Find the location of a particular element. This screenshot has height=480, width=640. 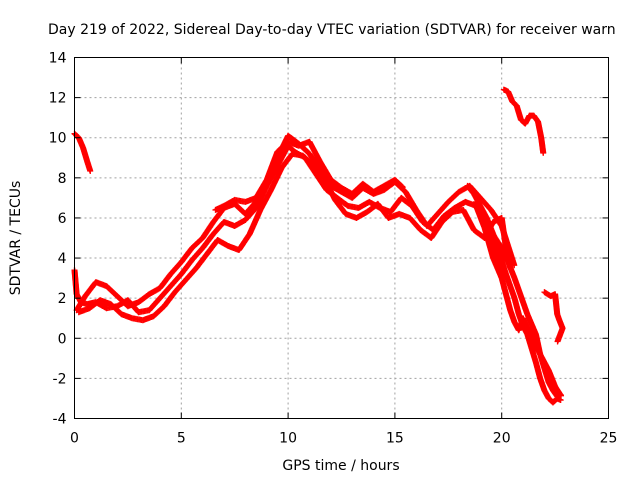

series-track-h-late is located at coordinates (521, 303).